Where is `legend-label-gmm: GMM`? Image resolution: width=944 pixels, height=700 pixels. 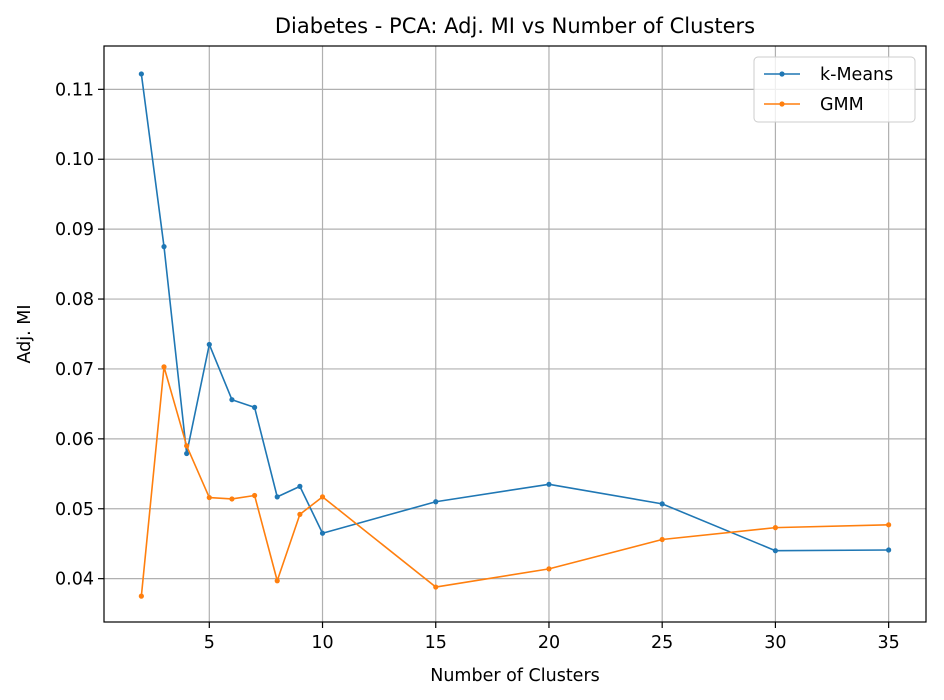
legend-label-gmm: GMM is located at coordinates (842, 105).